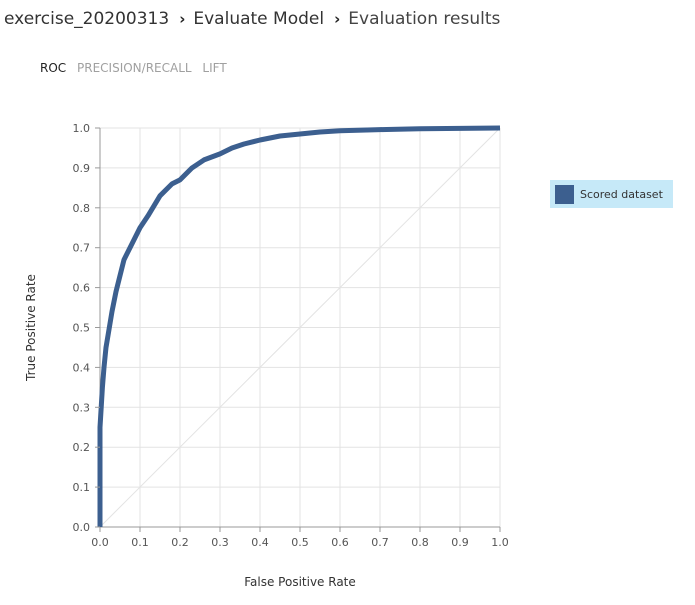 Image resolution: width=695 pixels, height=605 pixels. What do you see at coordinates (82, 288) in the screenshot?
I see `y-tick-label: 0.6` at bounding box center [82, 288].